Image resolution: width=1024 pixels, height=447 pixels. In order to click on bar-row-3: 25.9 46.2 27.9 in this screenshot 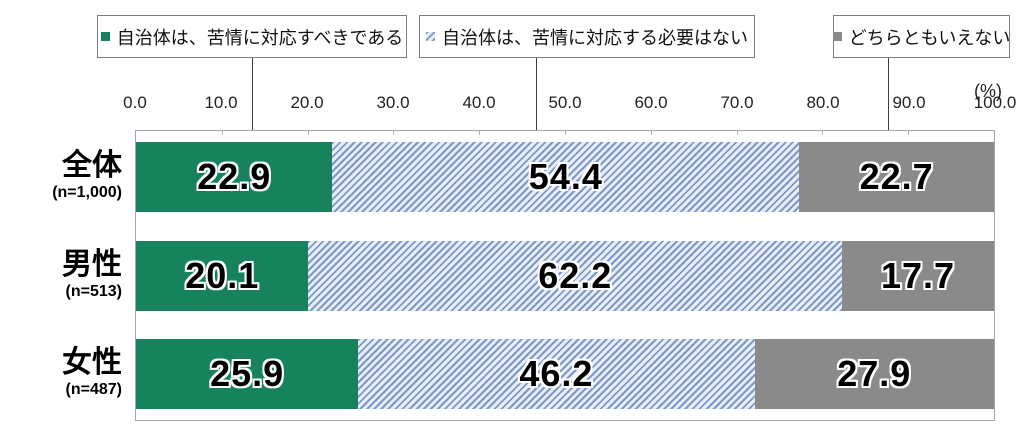, I will do `click(565, 374)`.